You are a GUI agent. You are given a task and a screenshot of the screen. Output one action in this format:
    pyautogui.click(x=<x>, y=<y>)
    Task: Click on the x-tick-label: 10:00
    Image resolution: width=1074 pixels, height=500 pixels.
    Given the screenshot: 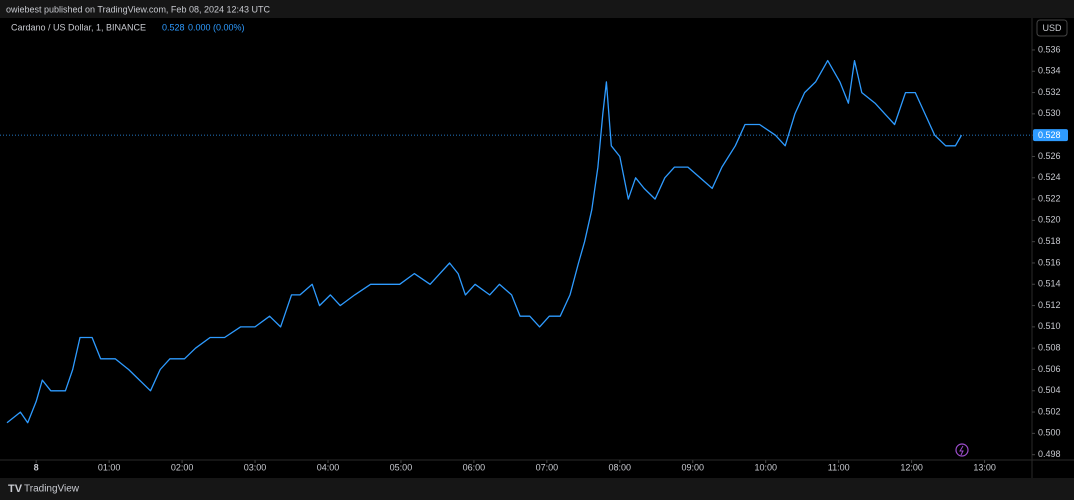 What is the action you would take?
    pyautogui.click(x=765, y=467)
    